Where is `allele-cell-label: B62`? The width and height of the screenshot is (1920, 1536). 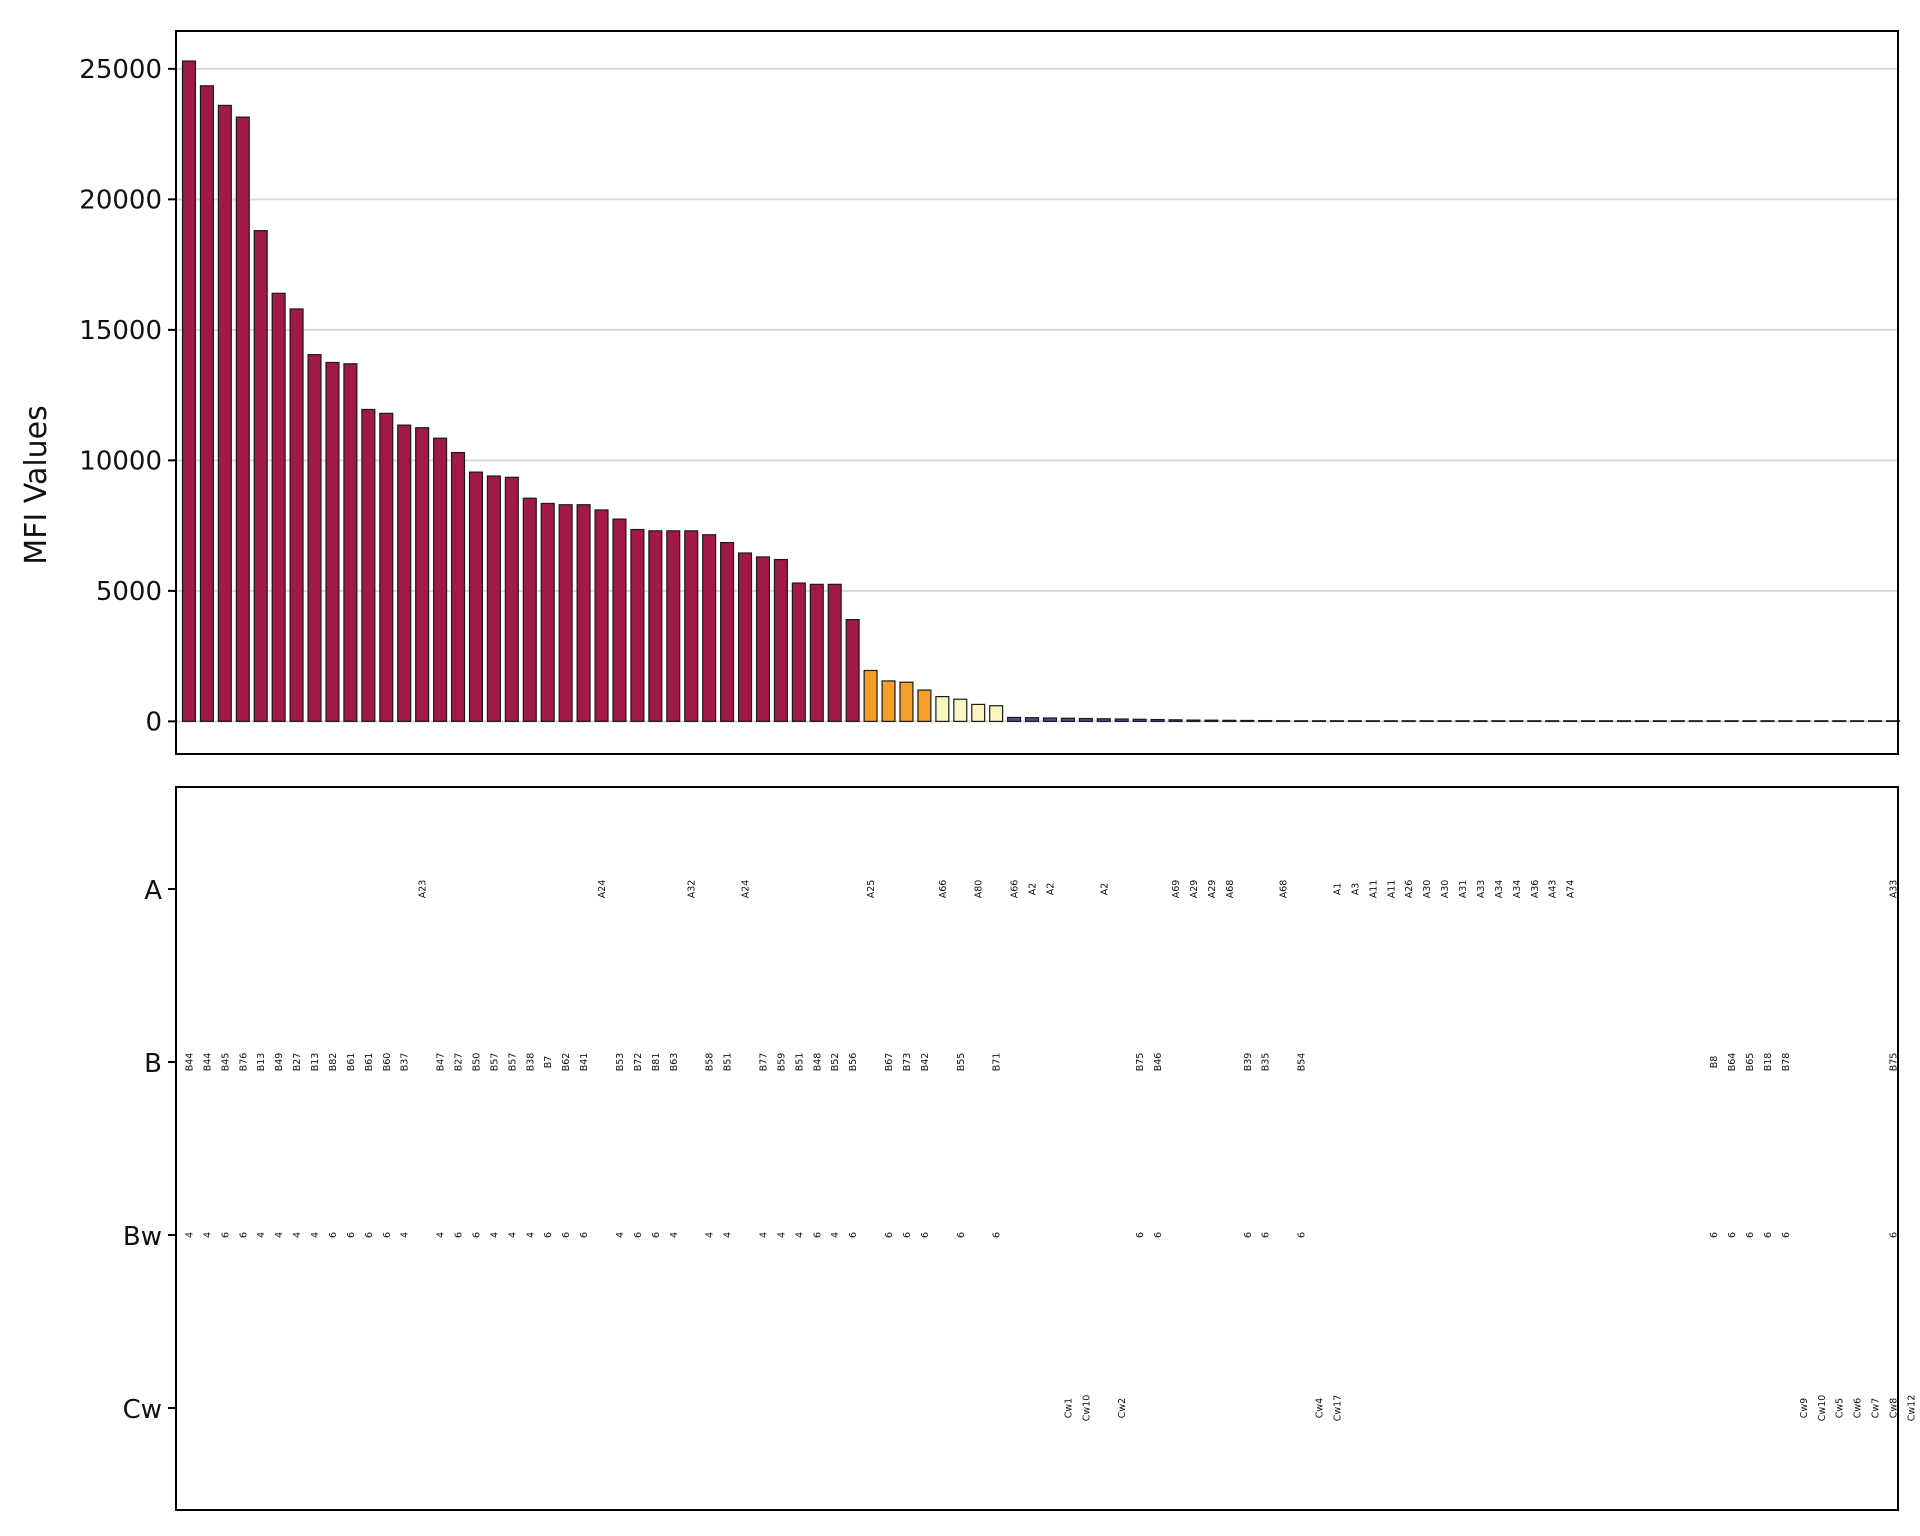 allele-cell-label: B62 is located at coordinates (566, 1062).